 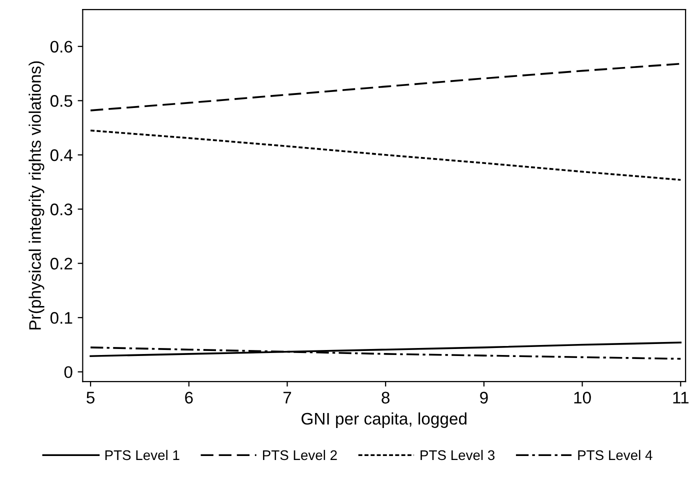 I want to click on x-tick-label: 6, so click(x=189, y=398).